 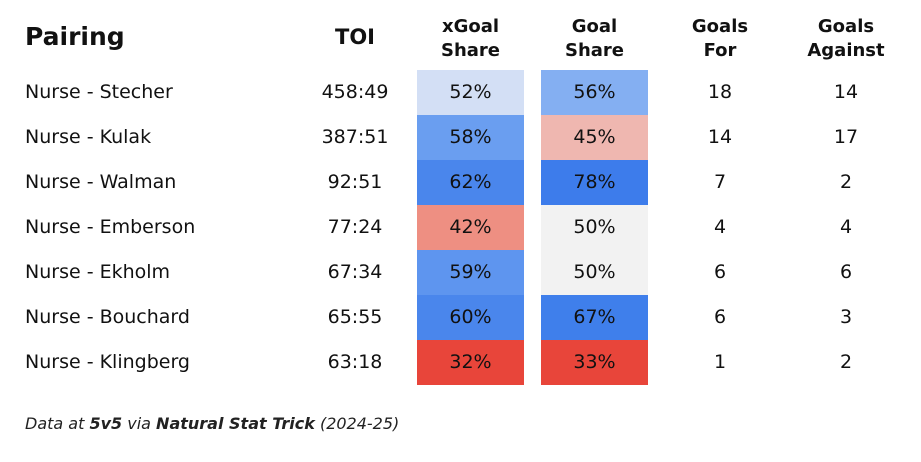 I want to click on pairing-name: Nurse - Stecher, so click(x=99, y=92).